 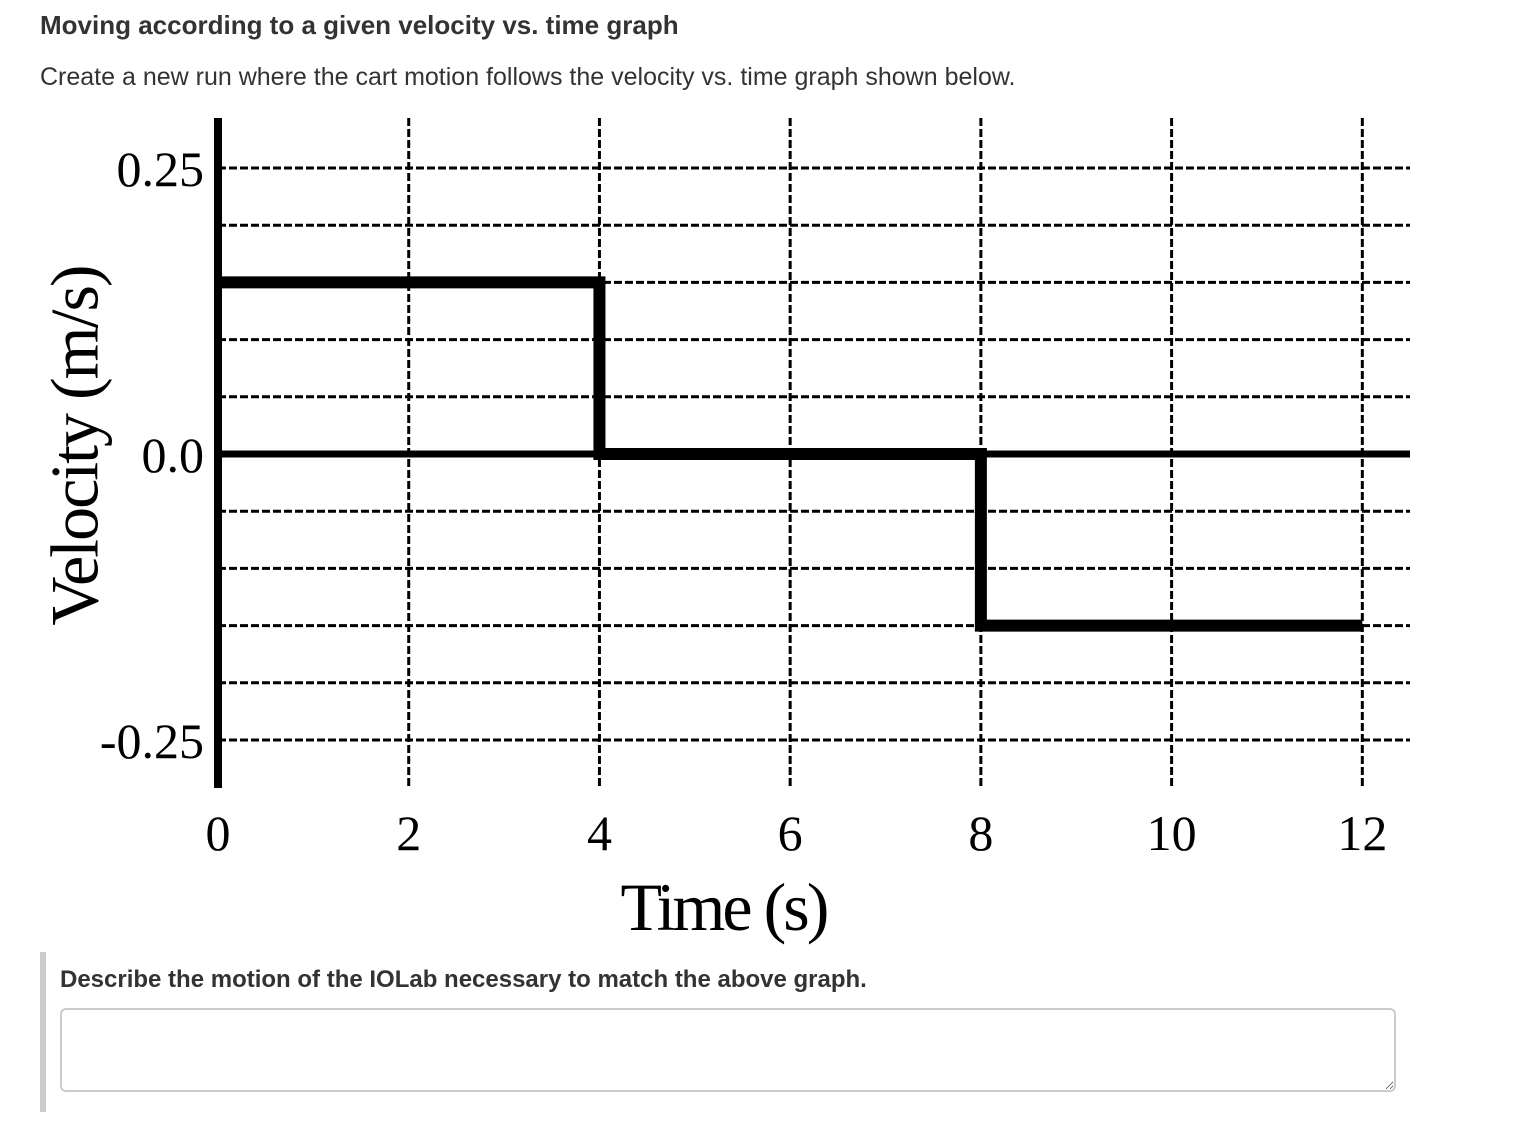 What do you see at coordinates (599, 833) in the screenshot?
I see `x-tick-label: 4` at bounding box center [599, 833].